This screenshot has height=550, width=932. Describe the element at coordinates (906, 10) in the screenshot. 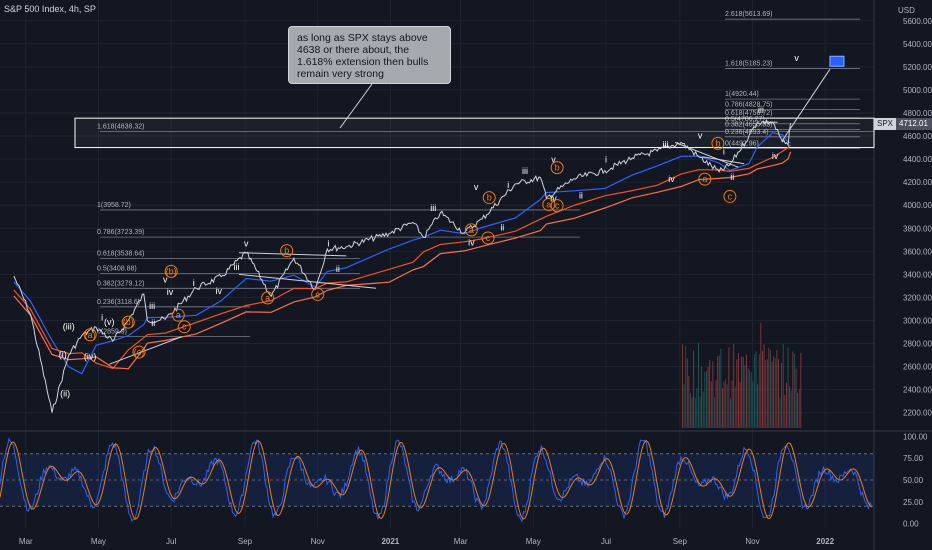

I see `currency-label: USD` at that location.